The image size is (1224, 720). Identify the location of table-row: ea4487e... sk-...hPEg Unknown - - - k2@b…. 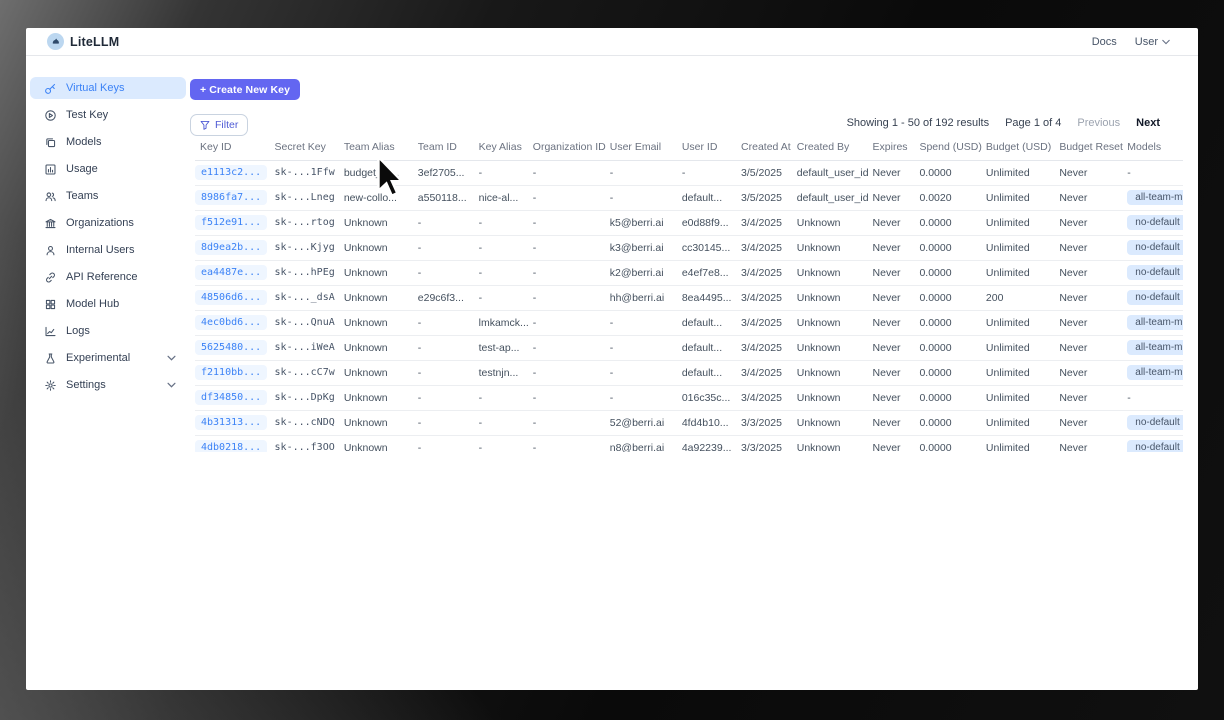
(689, 273).